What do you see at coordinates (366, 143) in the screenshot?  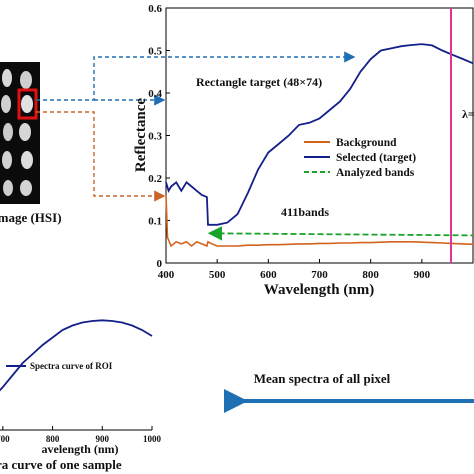 I see `legend-label-background: Background` at bounding box center [366, 143].